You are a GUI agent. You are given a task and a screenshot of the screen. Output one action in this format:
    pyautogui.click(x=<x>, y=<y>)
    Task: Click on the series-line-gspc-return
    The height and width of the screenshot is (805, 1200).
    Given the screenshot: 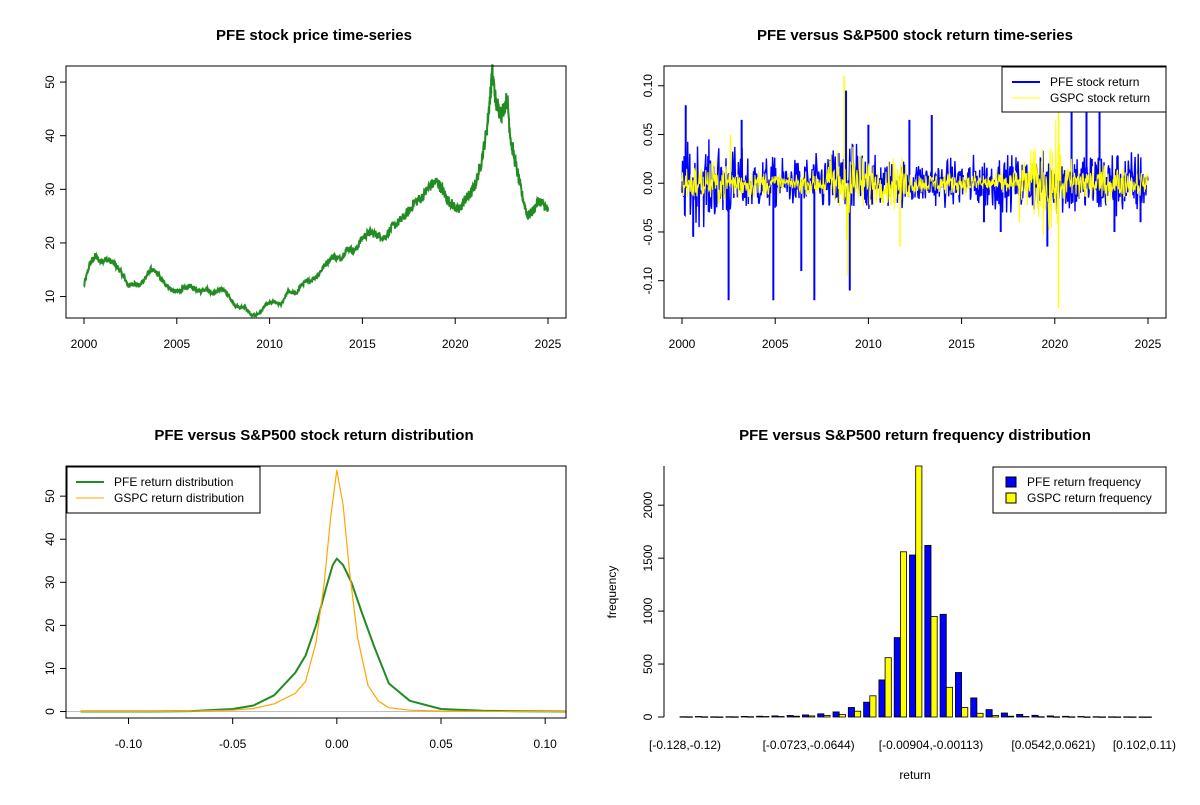 What is the action you would take?
    pyautogui.click(x=915, y=180)
    